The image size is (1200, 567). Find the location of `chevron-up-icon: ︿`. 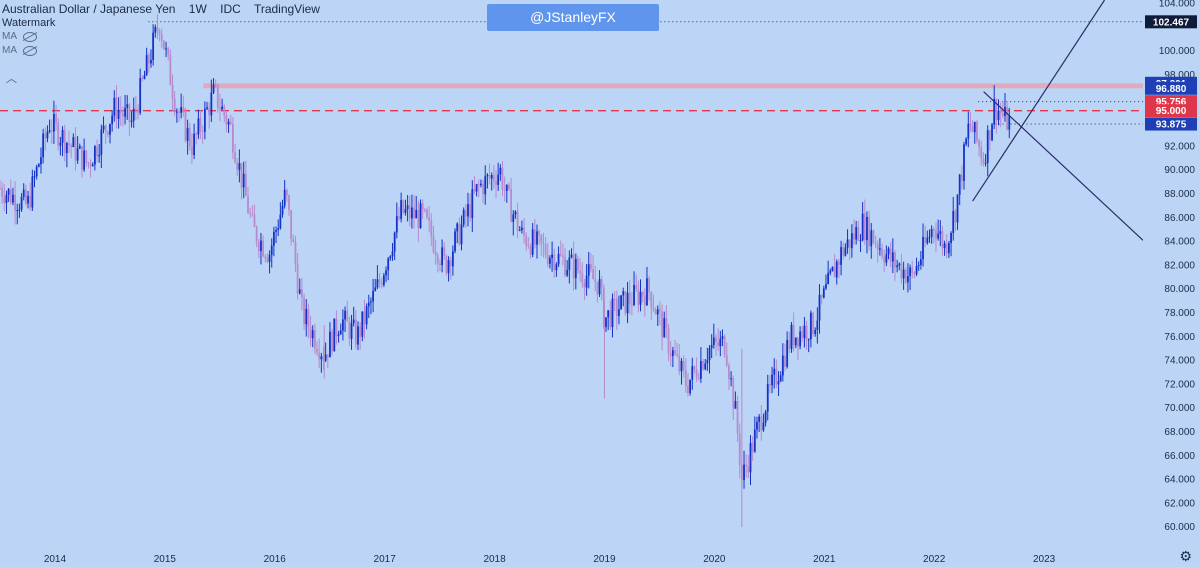

chevron-up-icon: ︿ is located at coordinates (11, 79).